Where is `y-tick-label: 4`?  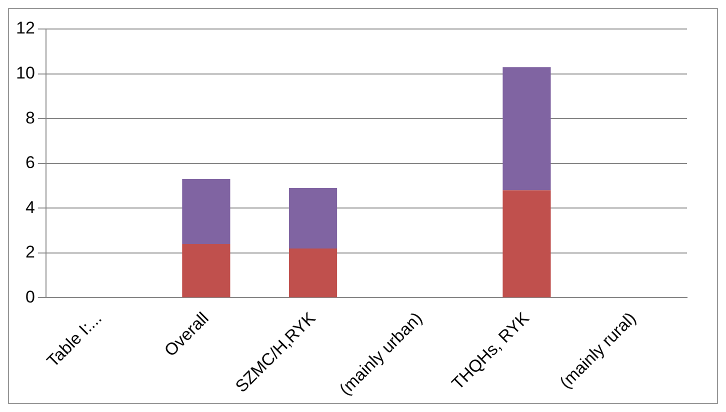
y-tick-label: 4 is located at coordinates (30, 207).